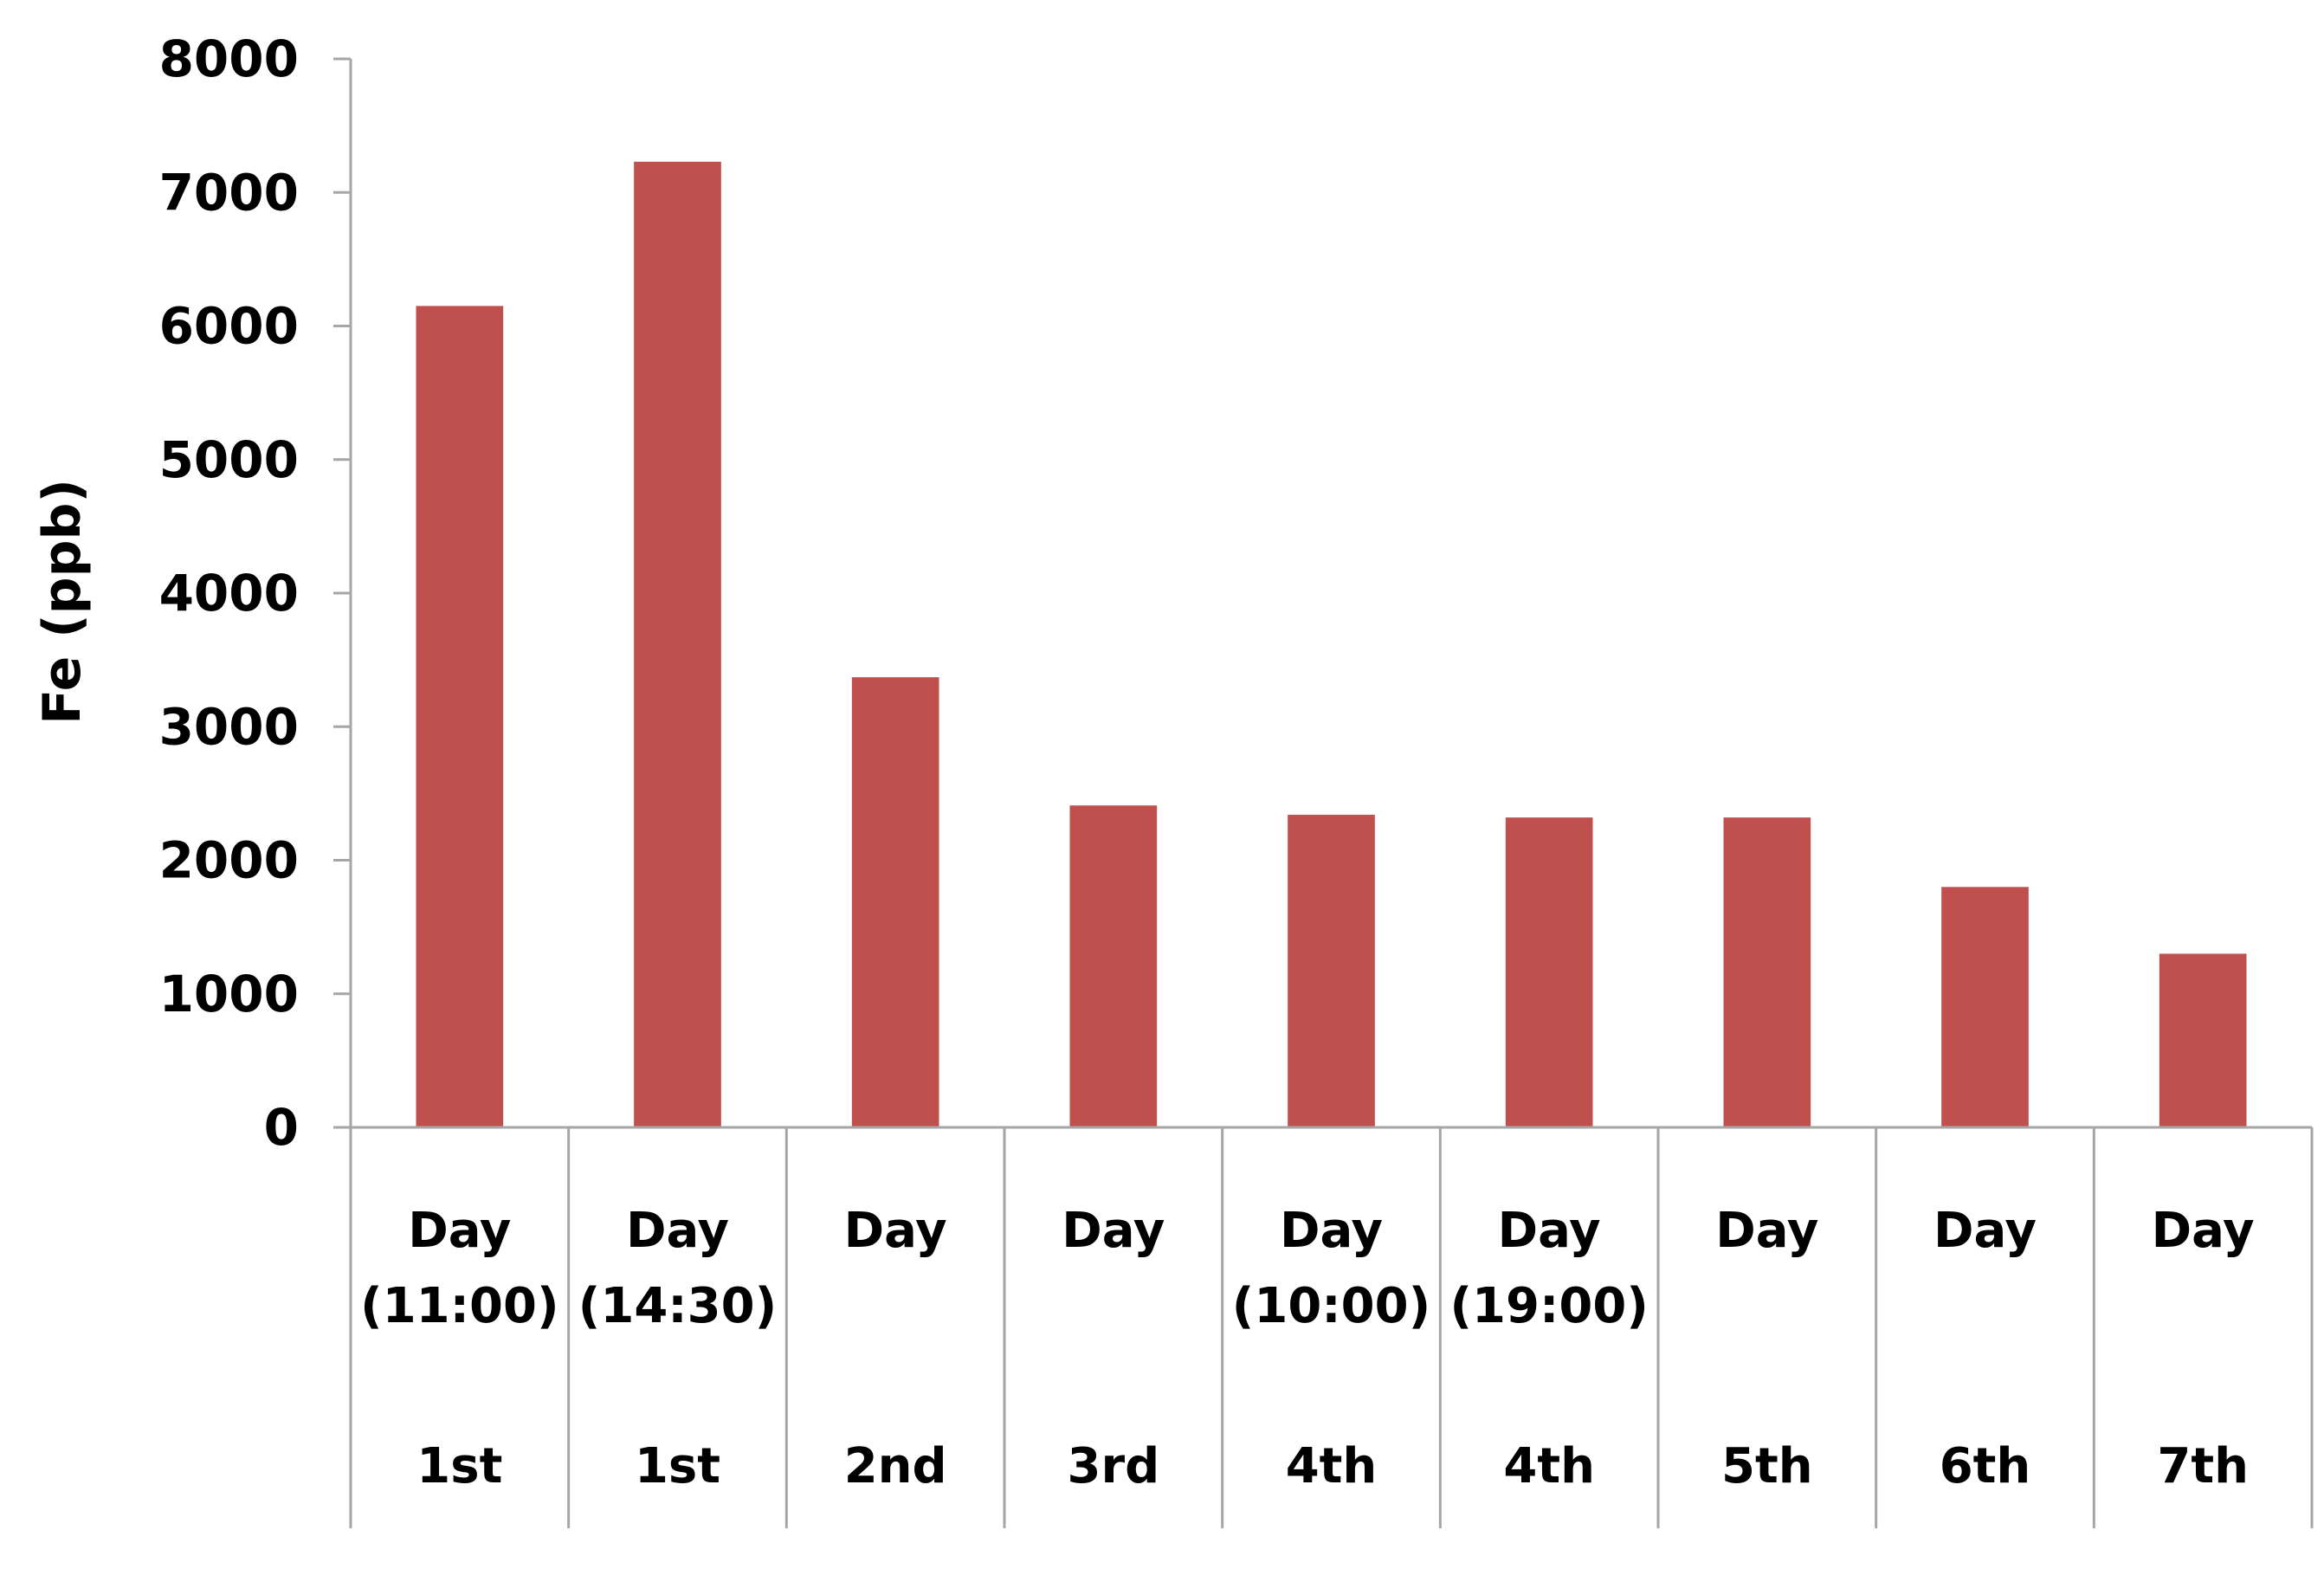 The image size is (2324, 1575). What do you see at coordinates (229, 327) in the screenshot?
I see `y-tick-label: 6000` at bounding box center [229, 327].